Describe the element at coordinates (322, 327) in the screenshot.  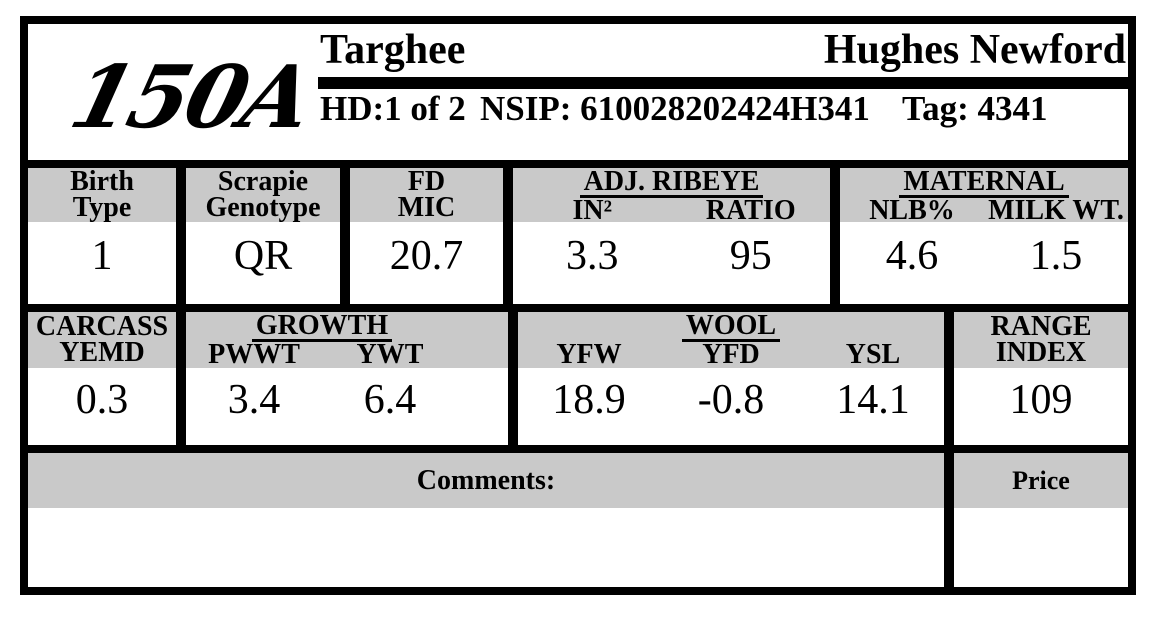
I see `growth-title: GROWTH` at that location.